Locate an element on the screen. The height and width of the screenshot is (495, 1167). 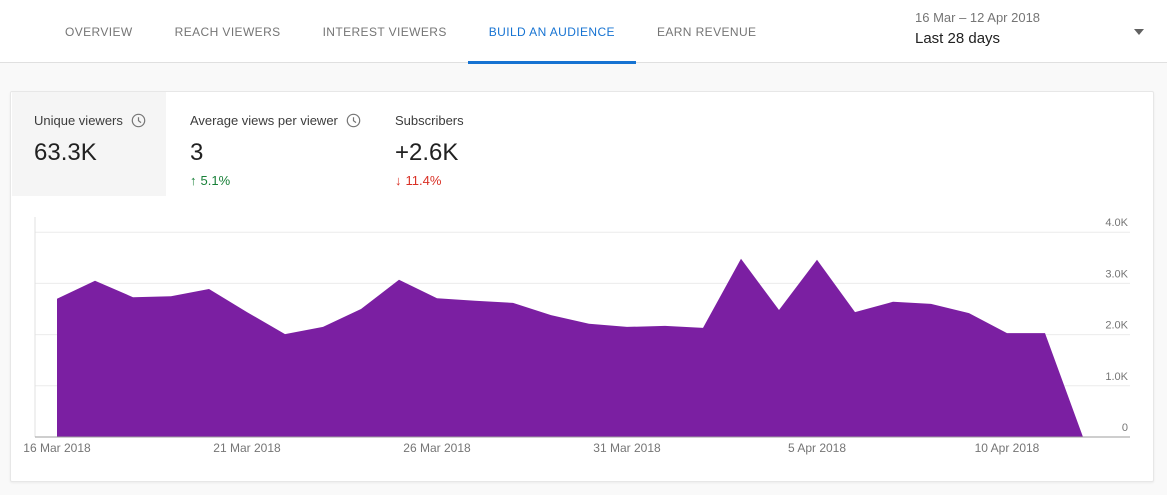
y-axis-label-2.0K: 2.0K is located at coordinates (1116, 326).